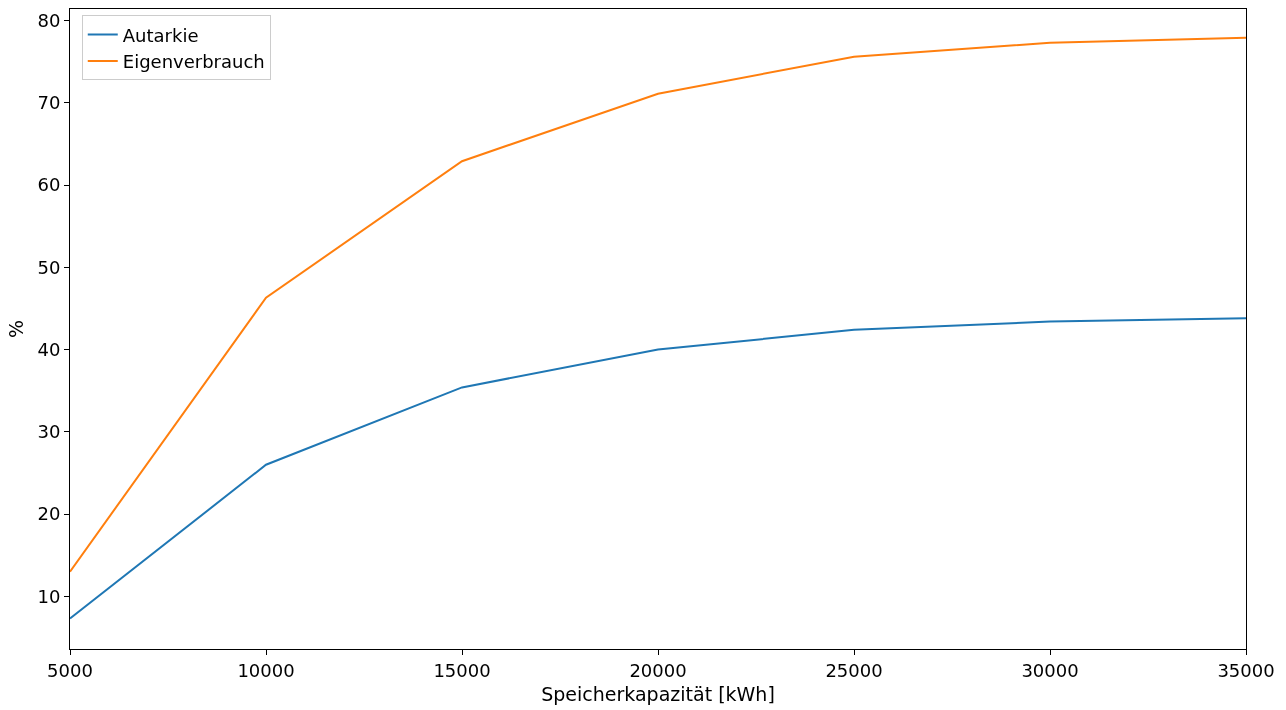 The height and width of the screenshot is (710, 1286). Describe the element at coordinates (49, 514) in the screenshot. I see `y-tick-label: 20` at that location.